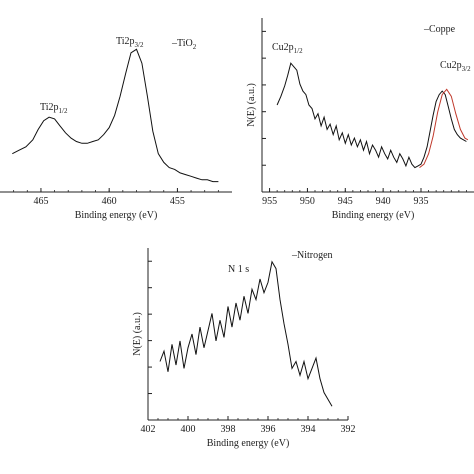 The width and height of the screenshot is (474, 474). Describe the element at coordinates (312, 255) in the screenshot. I see `legend-entry: –Nitrogen` at that location.